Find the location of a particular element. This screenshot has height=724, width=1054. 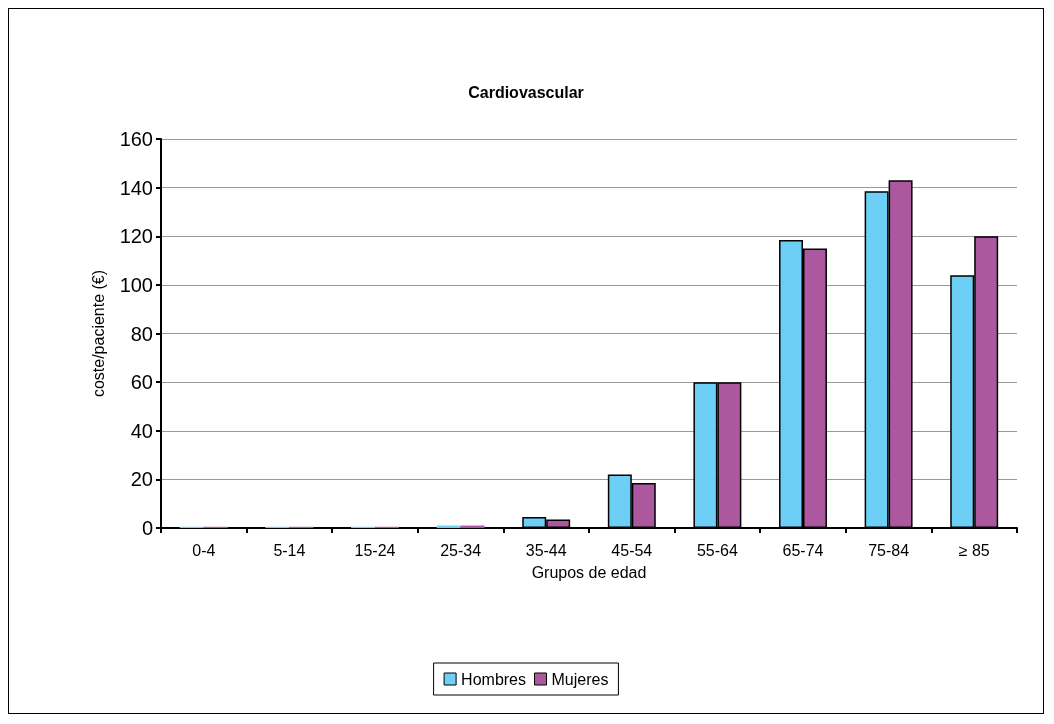

y-tick-label: 120 is located at coordinates (136, 236).